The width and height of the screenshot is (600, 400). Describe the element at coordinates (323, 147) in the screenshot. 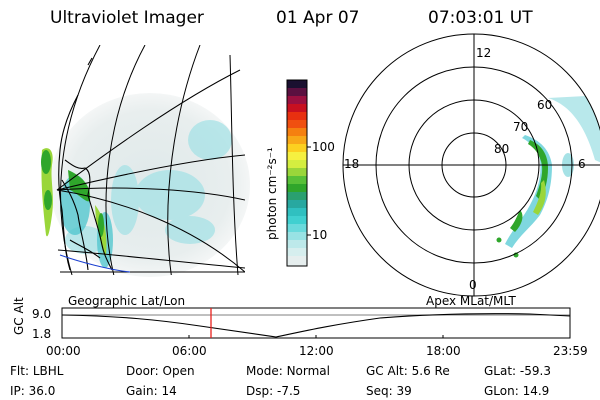

I see `colorbar-tick-100: 100` at that location.